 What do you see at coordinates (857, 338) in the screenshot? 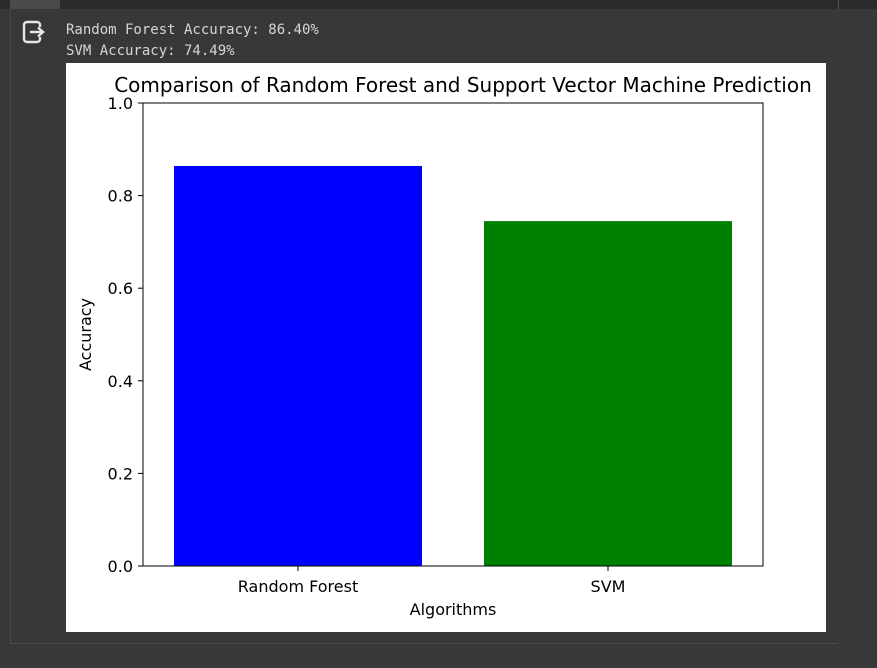
I see `right-gutter` at bounding box center [857, 338].